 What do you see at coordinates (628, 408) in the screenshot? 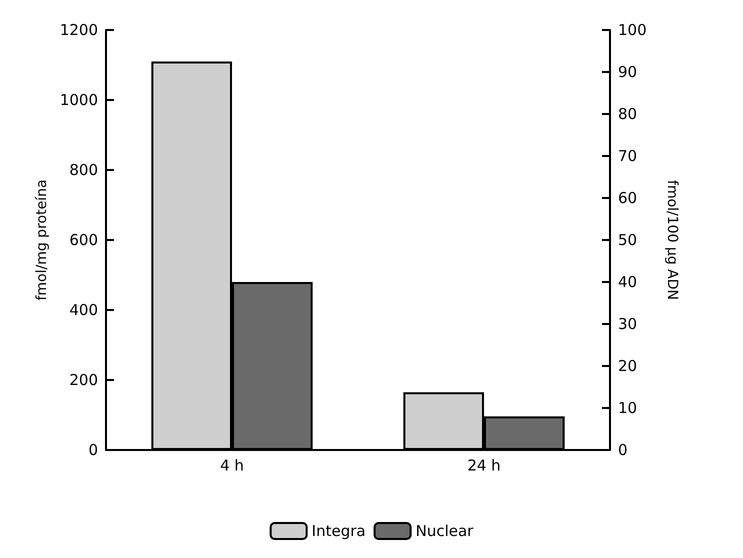
I see `y2-tick-label: 10` at bounding box center [628, 408].